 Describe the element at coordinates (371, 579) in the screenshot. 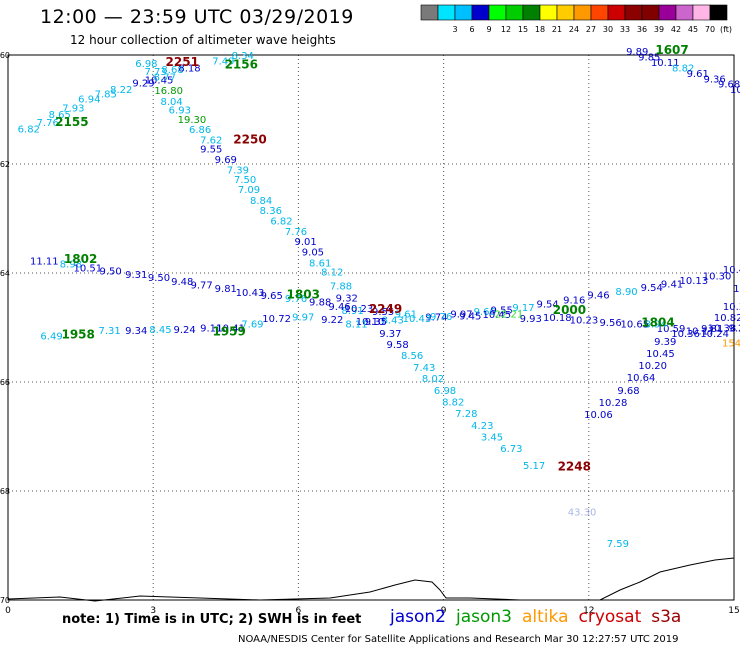

I see `coastline` at that location.